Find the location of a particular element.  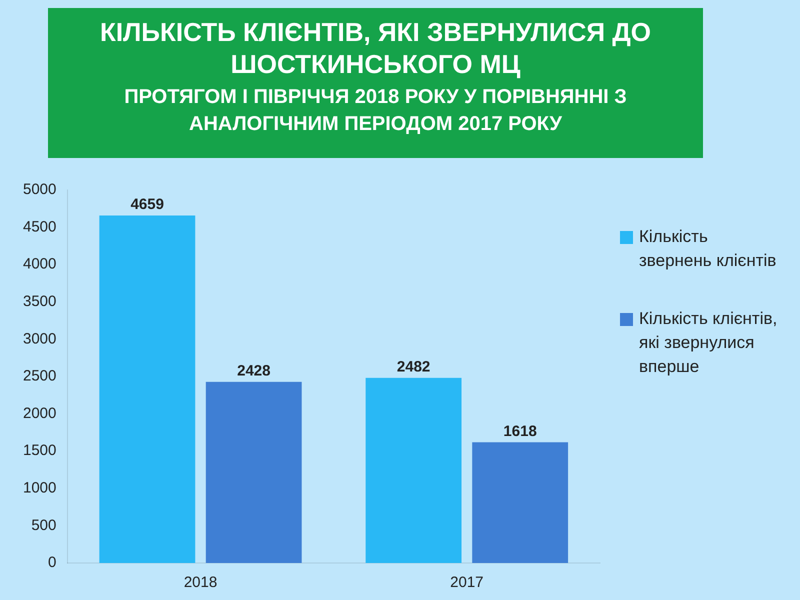

y-tick-label: 3500 is located at coordinates (39, 301).